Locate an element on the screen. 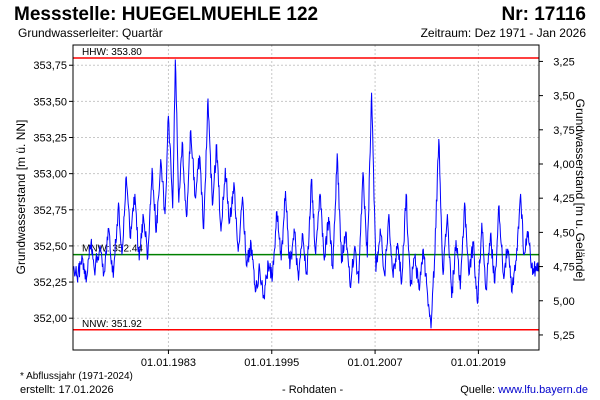 This screenshot has width=600, height=400. y2-tick-label: 4,75 is located at coordinates (563, 268).